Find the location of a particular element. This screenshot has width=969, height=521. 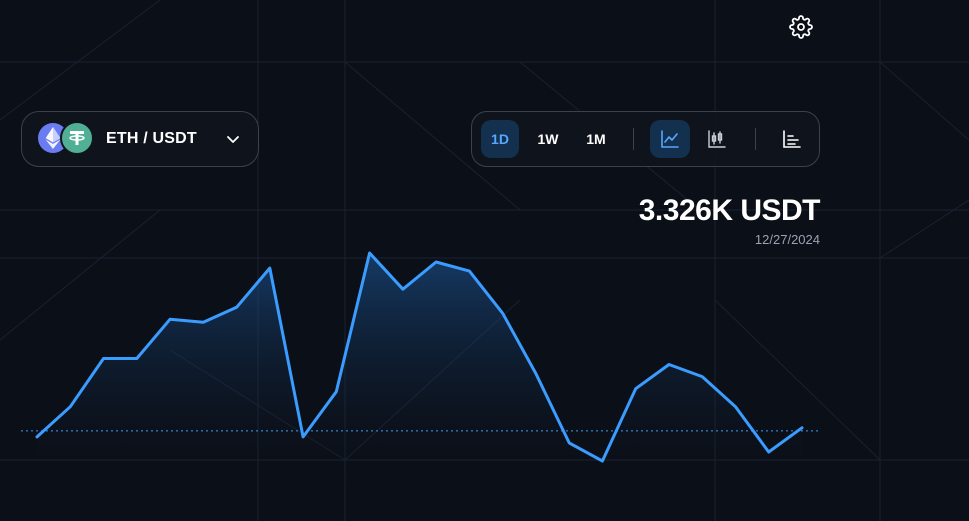

pair-selector: ETH / USDT is located at coordinates (140, 139).